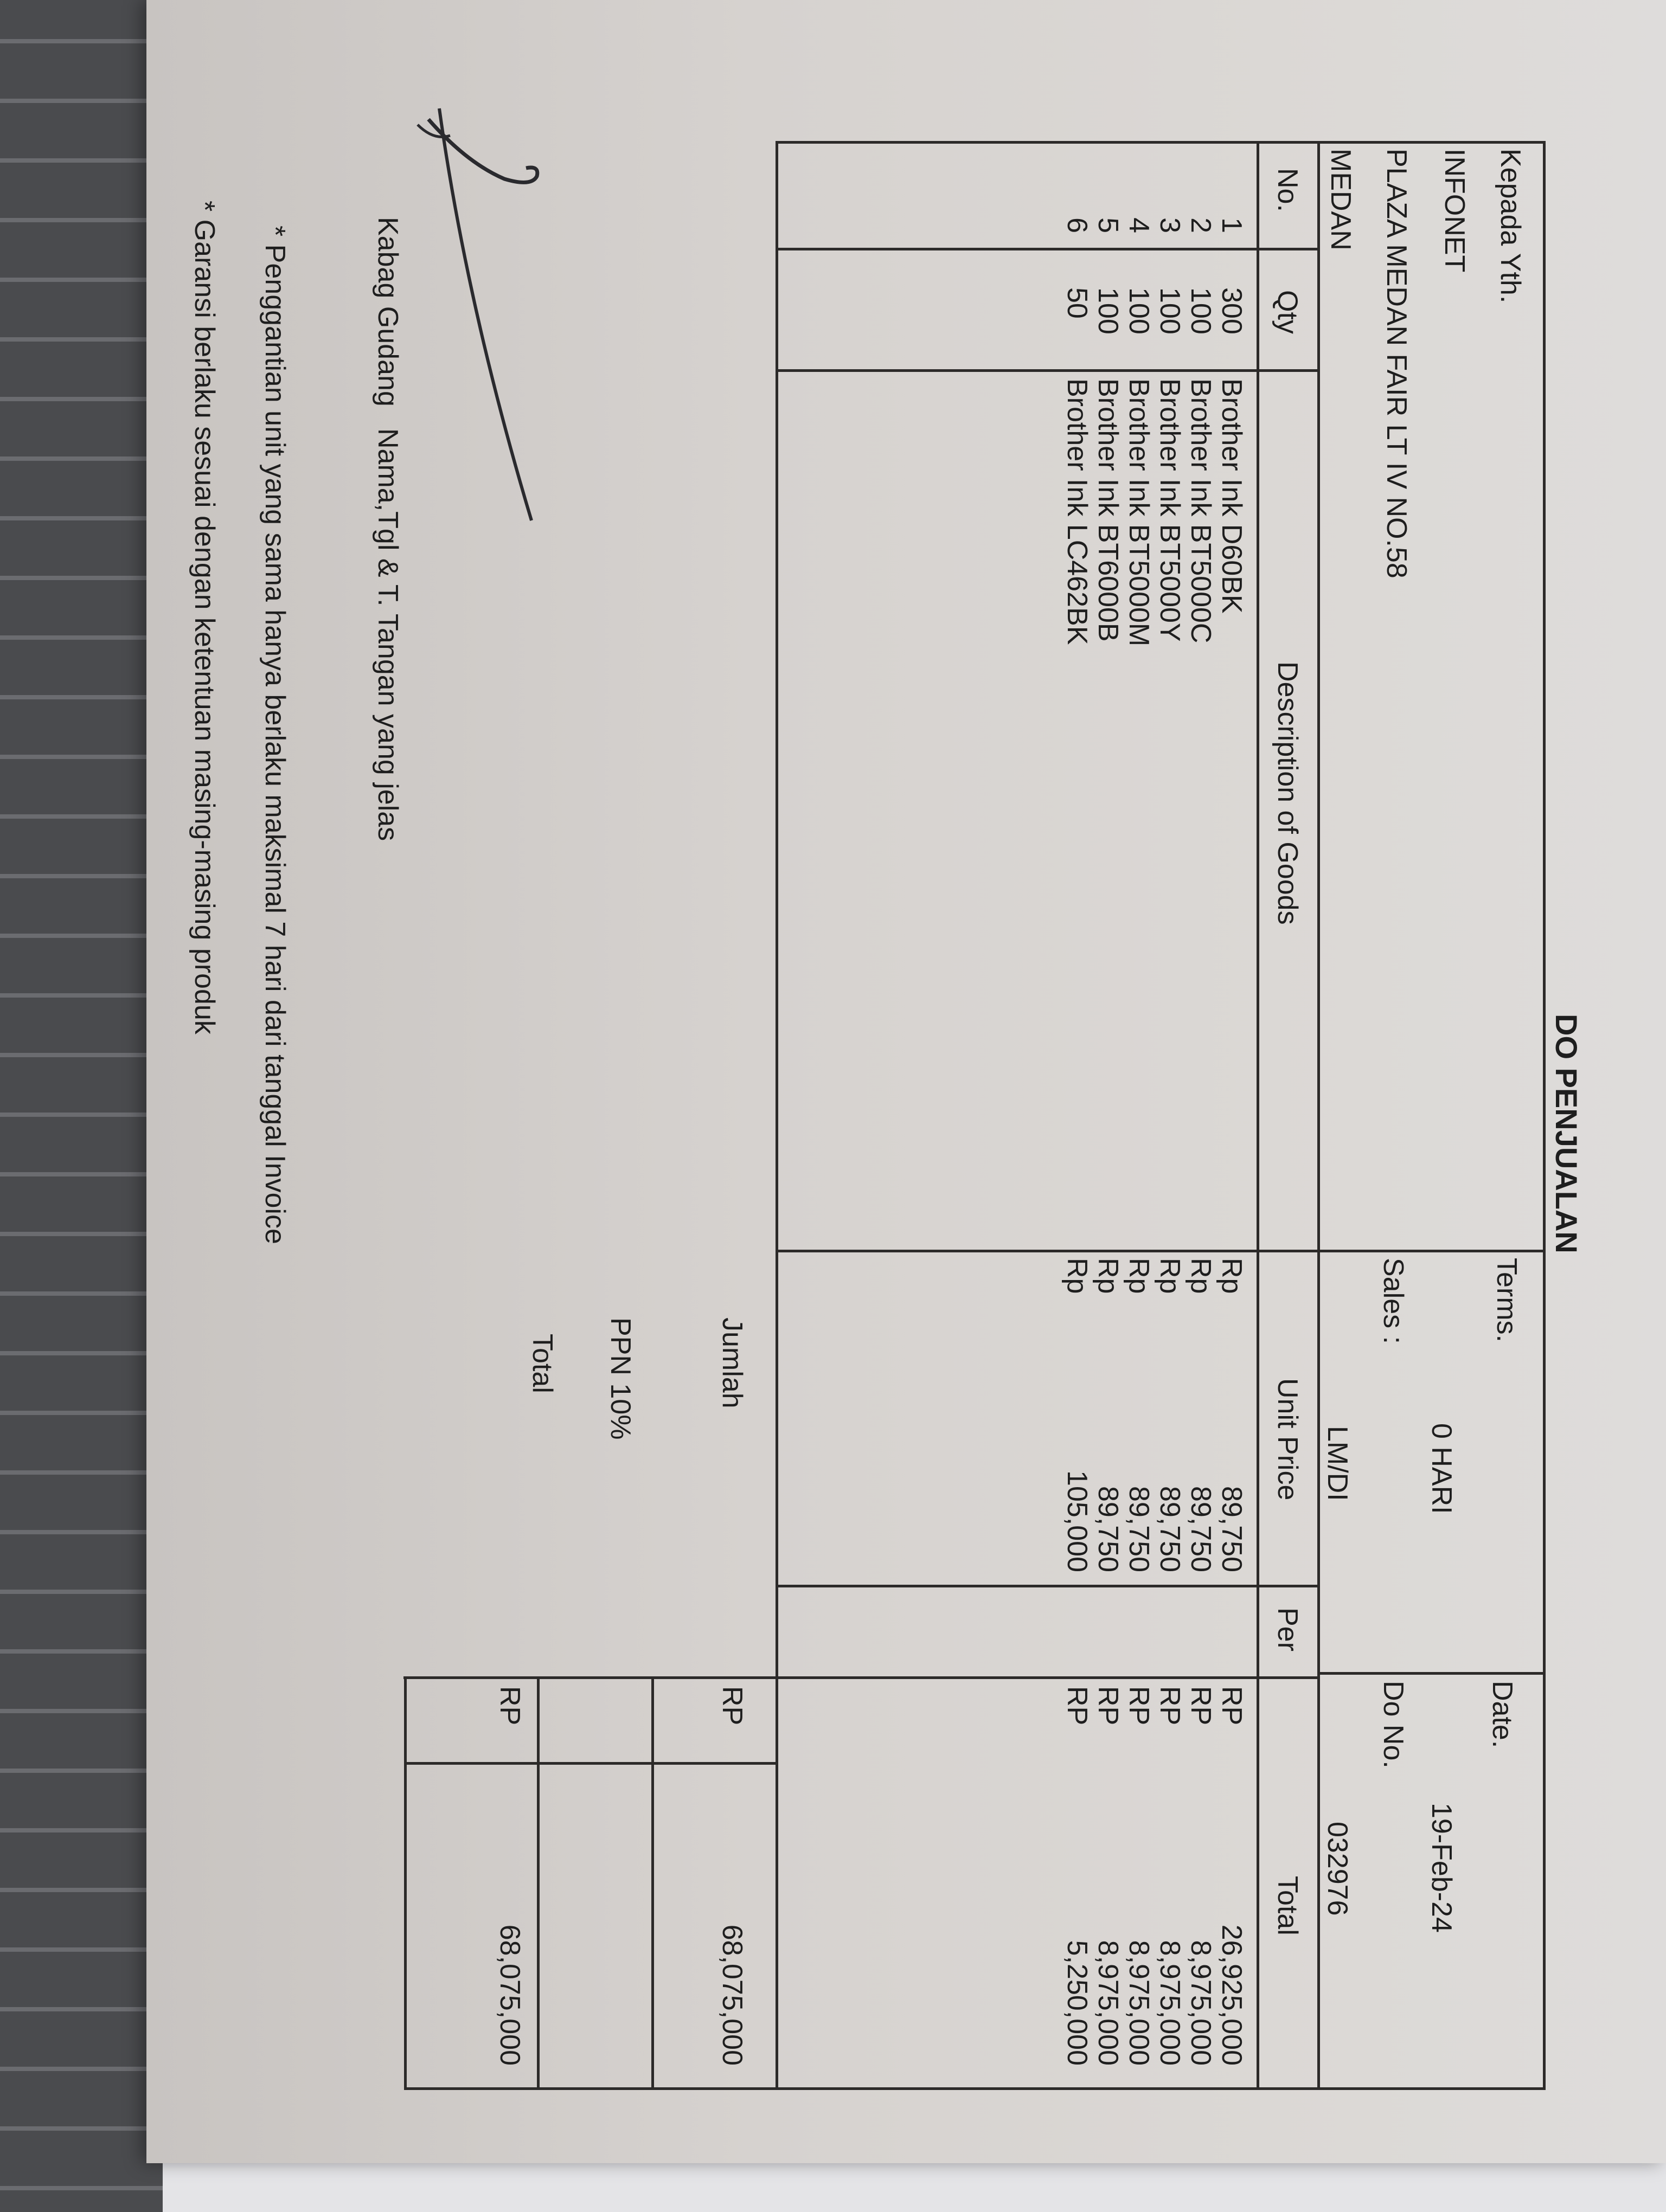 Image resolution: width=1666 pixels, height=2212 pixels. Describe the element at coordinates (1108, 510) in the screenshot. I see `row-description: Brother Ink BT6000B` at that location.